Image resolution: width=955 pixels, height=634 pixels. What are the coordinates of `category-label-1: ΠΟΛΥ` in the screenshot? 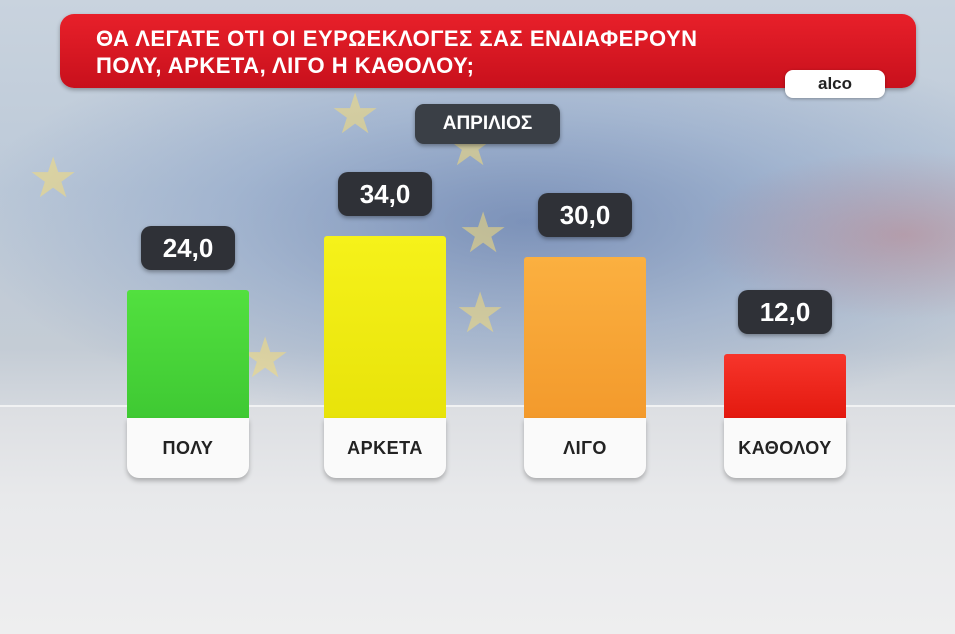 It's located at (188, 448).